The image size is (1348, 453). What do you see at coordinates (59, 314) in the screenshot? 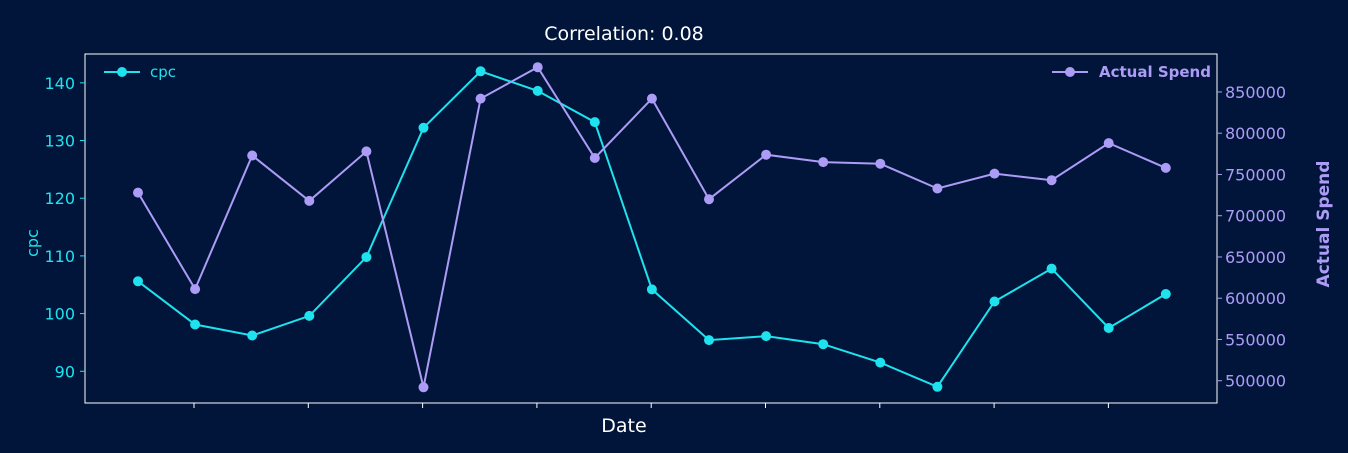
I see `left-y-tick-label: 100` at bounding box center [59, 314].